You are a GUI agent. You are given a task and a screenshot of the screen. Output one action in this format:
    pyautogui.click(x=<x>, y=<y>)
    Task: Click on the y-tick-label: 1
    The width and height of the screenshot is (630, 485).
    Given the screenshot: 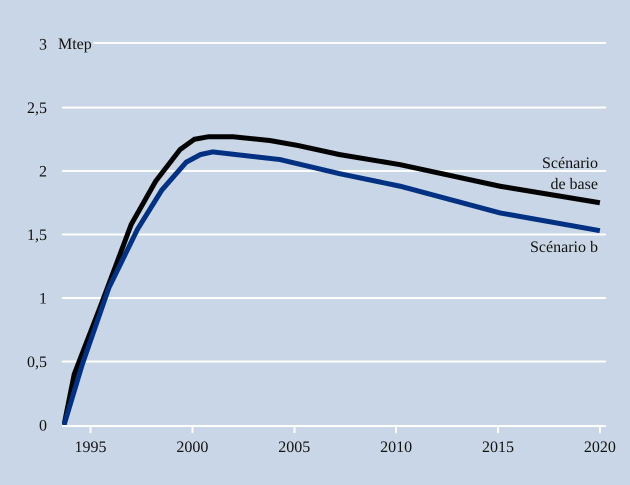 What is the action you would take?
    pyautogui.click(x=43, y=299)
    